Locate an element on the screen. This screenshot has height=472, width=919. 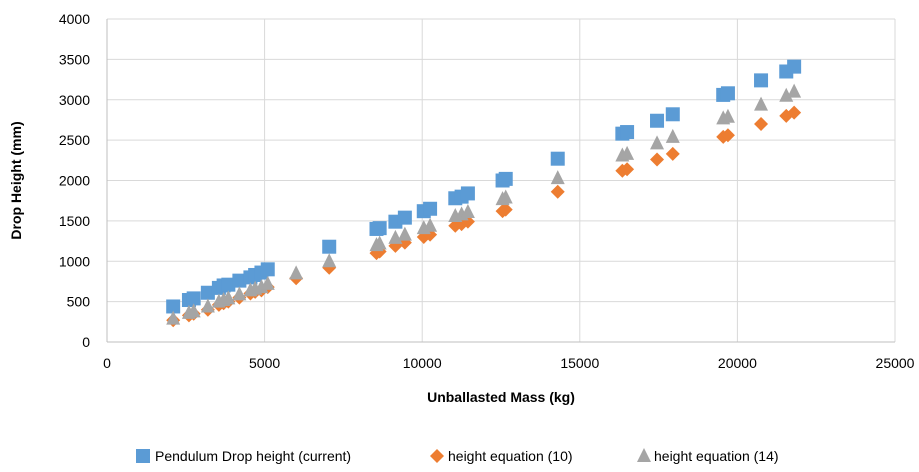
y-tick-labels: 0 500 1000 1500 2000 2500 3000 3500 4000 is located at coordinates (74, 180).